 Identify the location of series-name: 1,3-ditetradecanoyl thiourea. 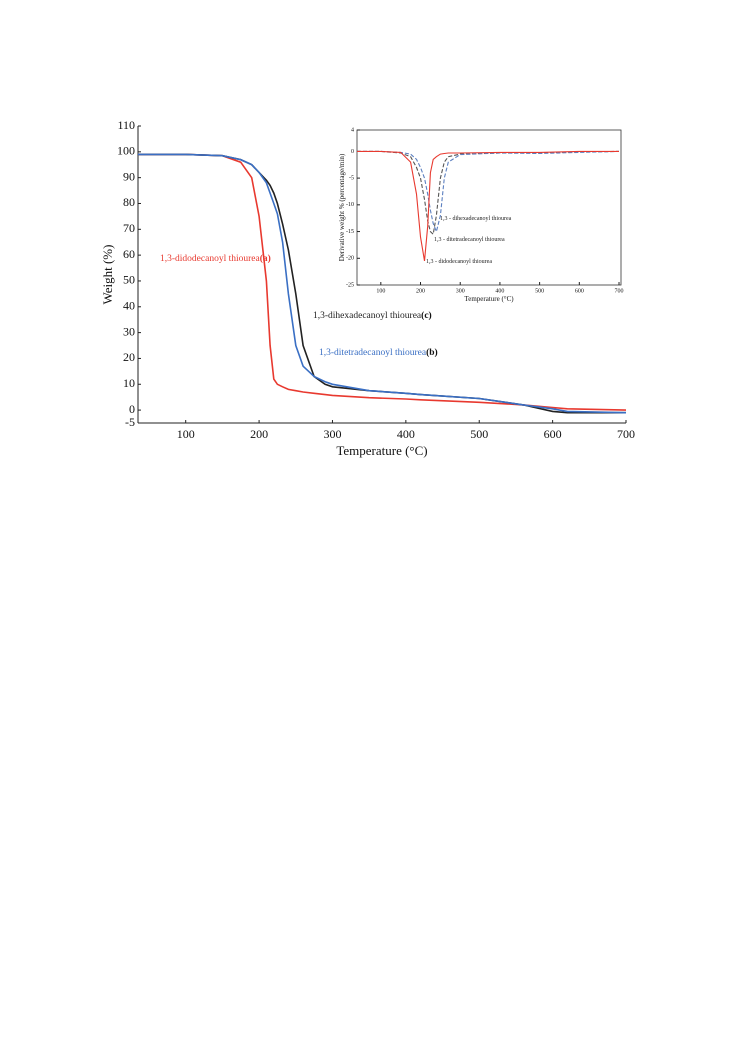
(373, 353).